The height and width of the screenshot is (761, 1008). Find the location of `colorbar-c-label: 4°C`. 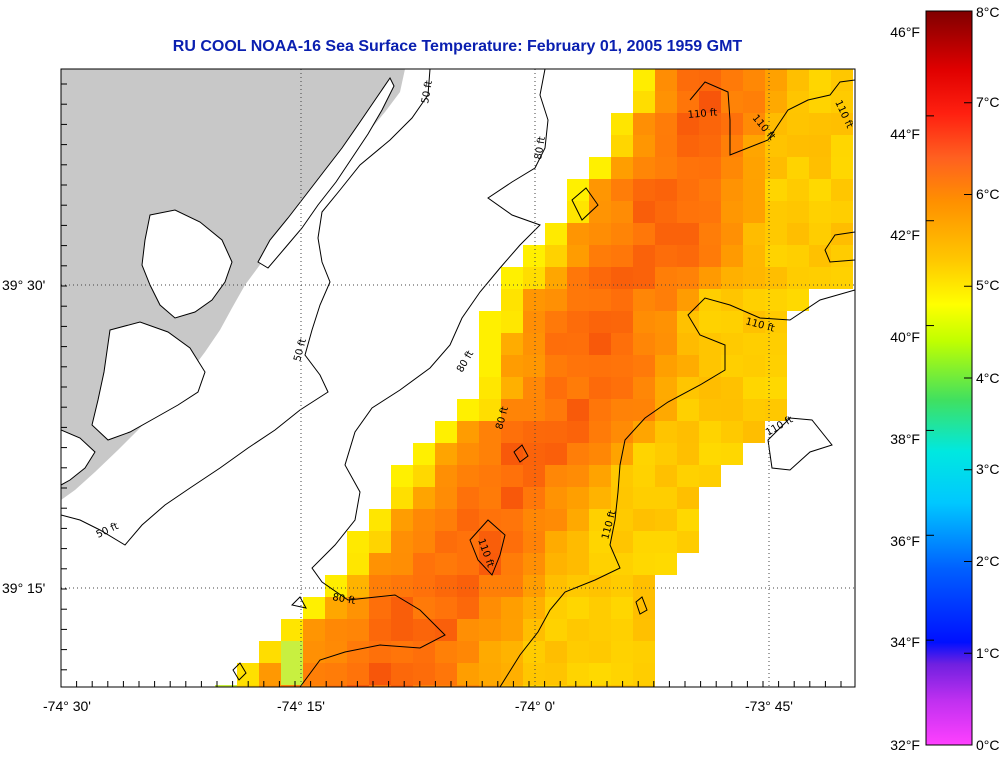

colorbar-c-label: 4°C is located at coordinates (988, 378).